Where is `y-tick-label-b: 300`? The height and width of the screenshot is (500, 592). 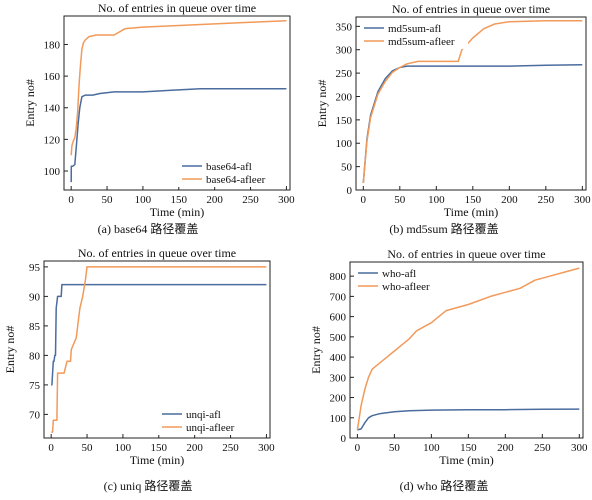
y-tick-label-b: 300 is located at coordinates (344, 51).